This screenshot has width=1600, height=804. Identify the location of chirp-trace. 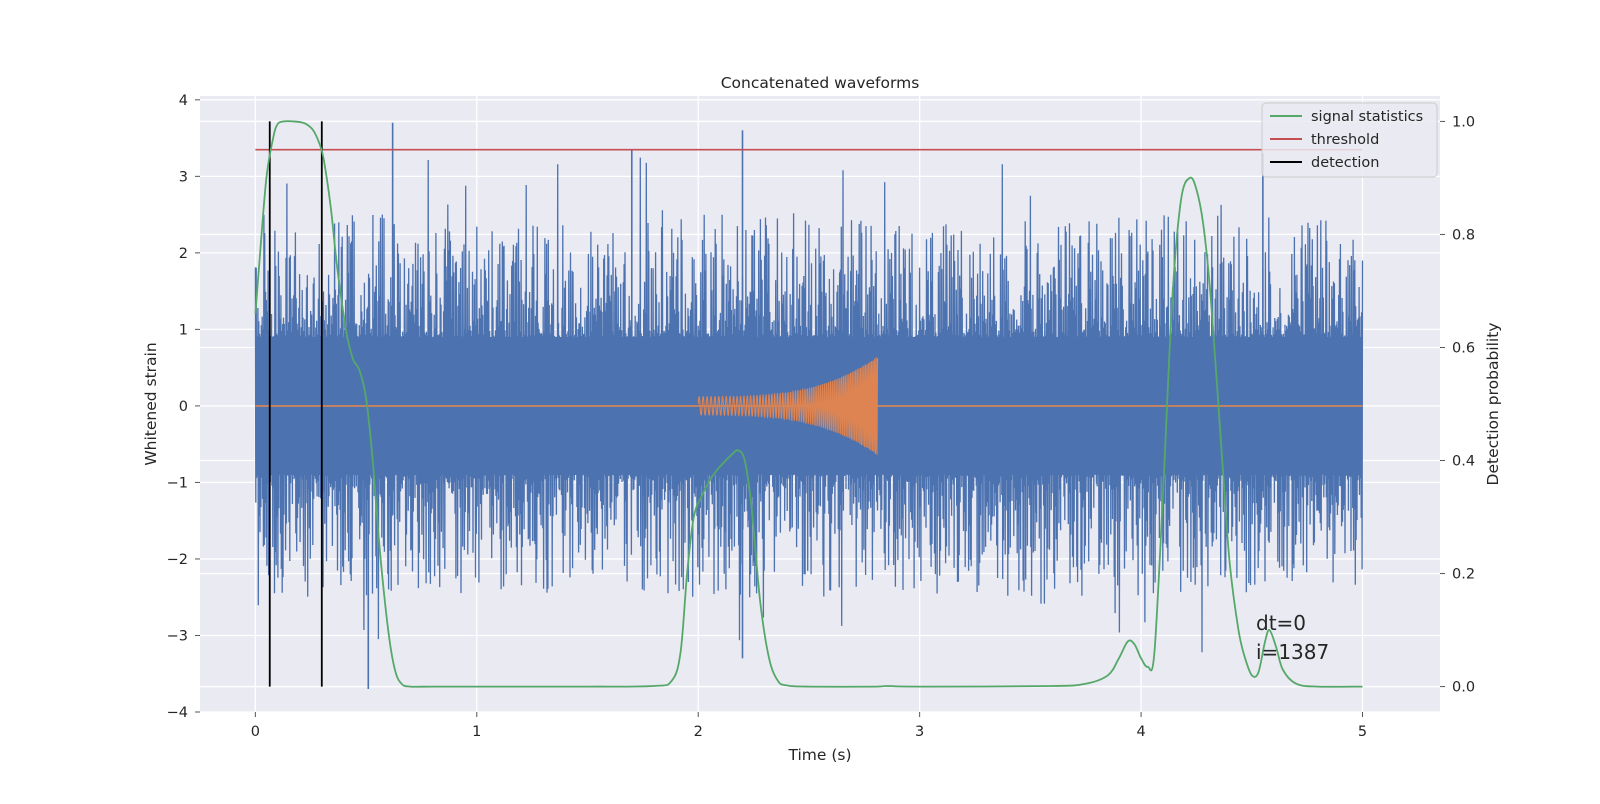
(788, 406).